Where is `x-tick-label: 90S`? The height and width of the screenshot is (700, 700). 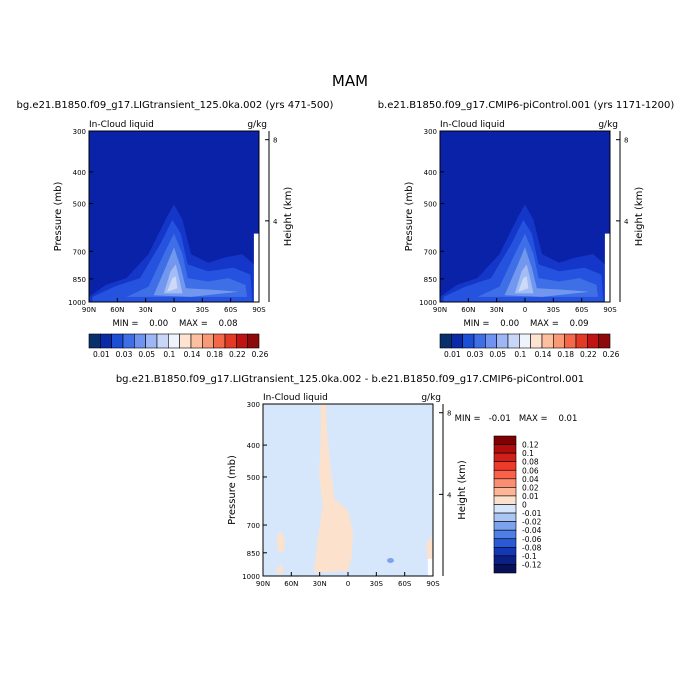
x-tick-label: 90S is located at coordinates (433, 584).